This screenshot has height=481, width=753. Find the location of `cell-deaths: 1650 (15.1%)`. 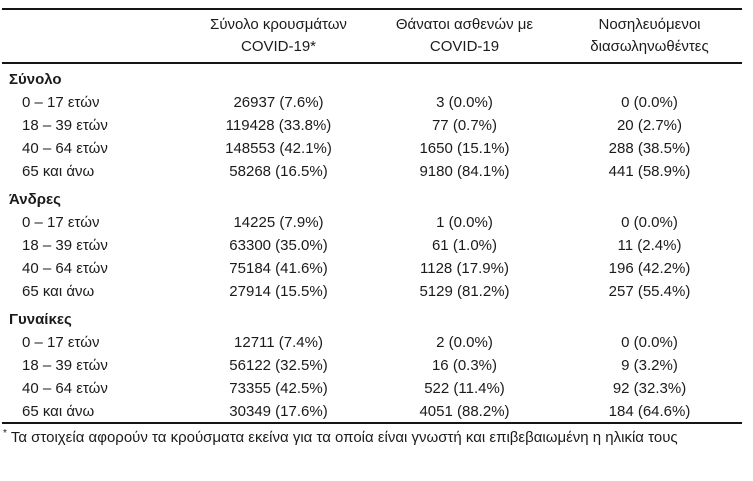

cell-deaths: 1650 (15.1%) is located at coordinates (464, 148).